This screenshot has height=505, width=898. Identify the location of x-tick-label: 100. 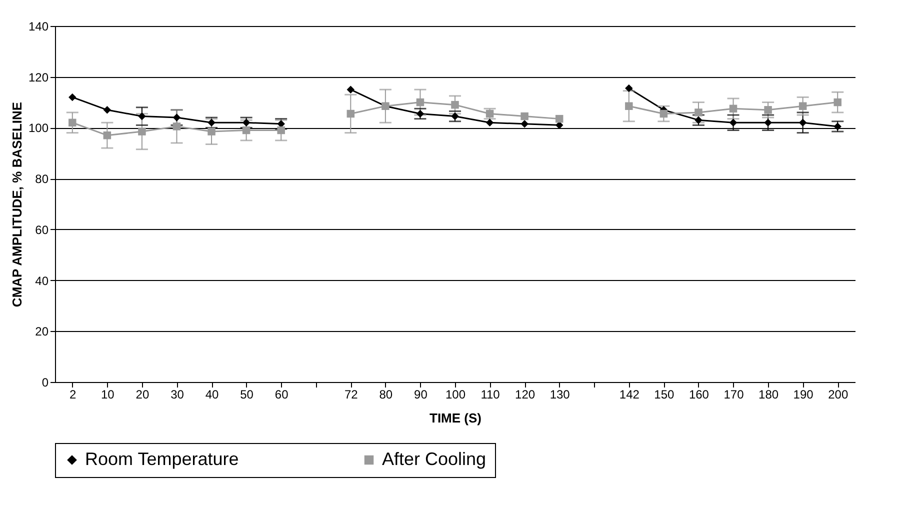
(455, 395).